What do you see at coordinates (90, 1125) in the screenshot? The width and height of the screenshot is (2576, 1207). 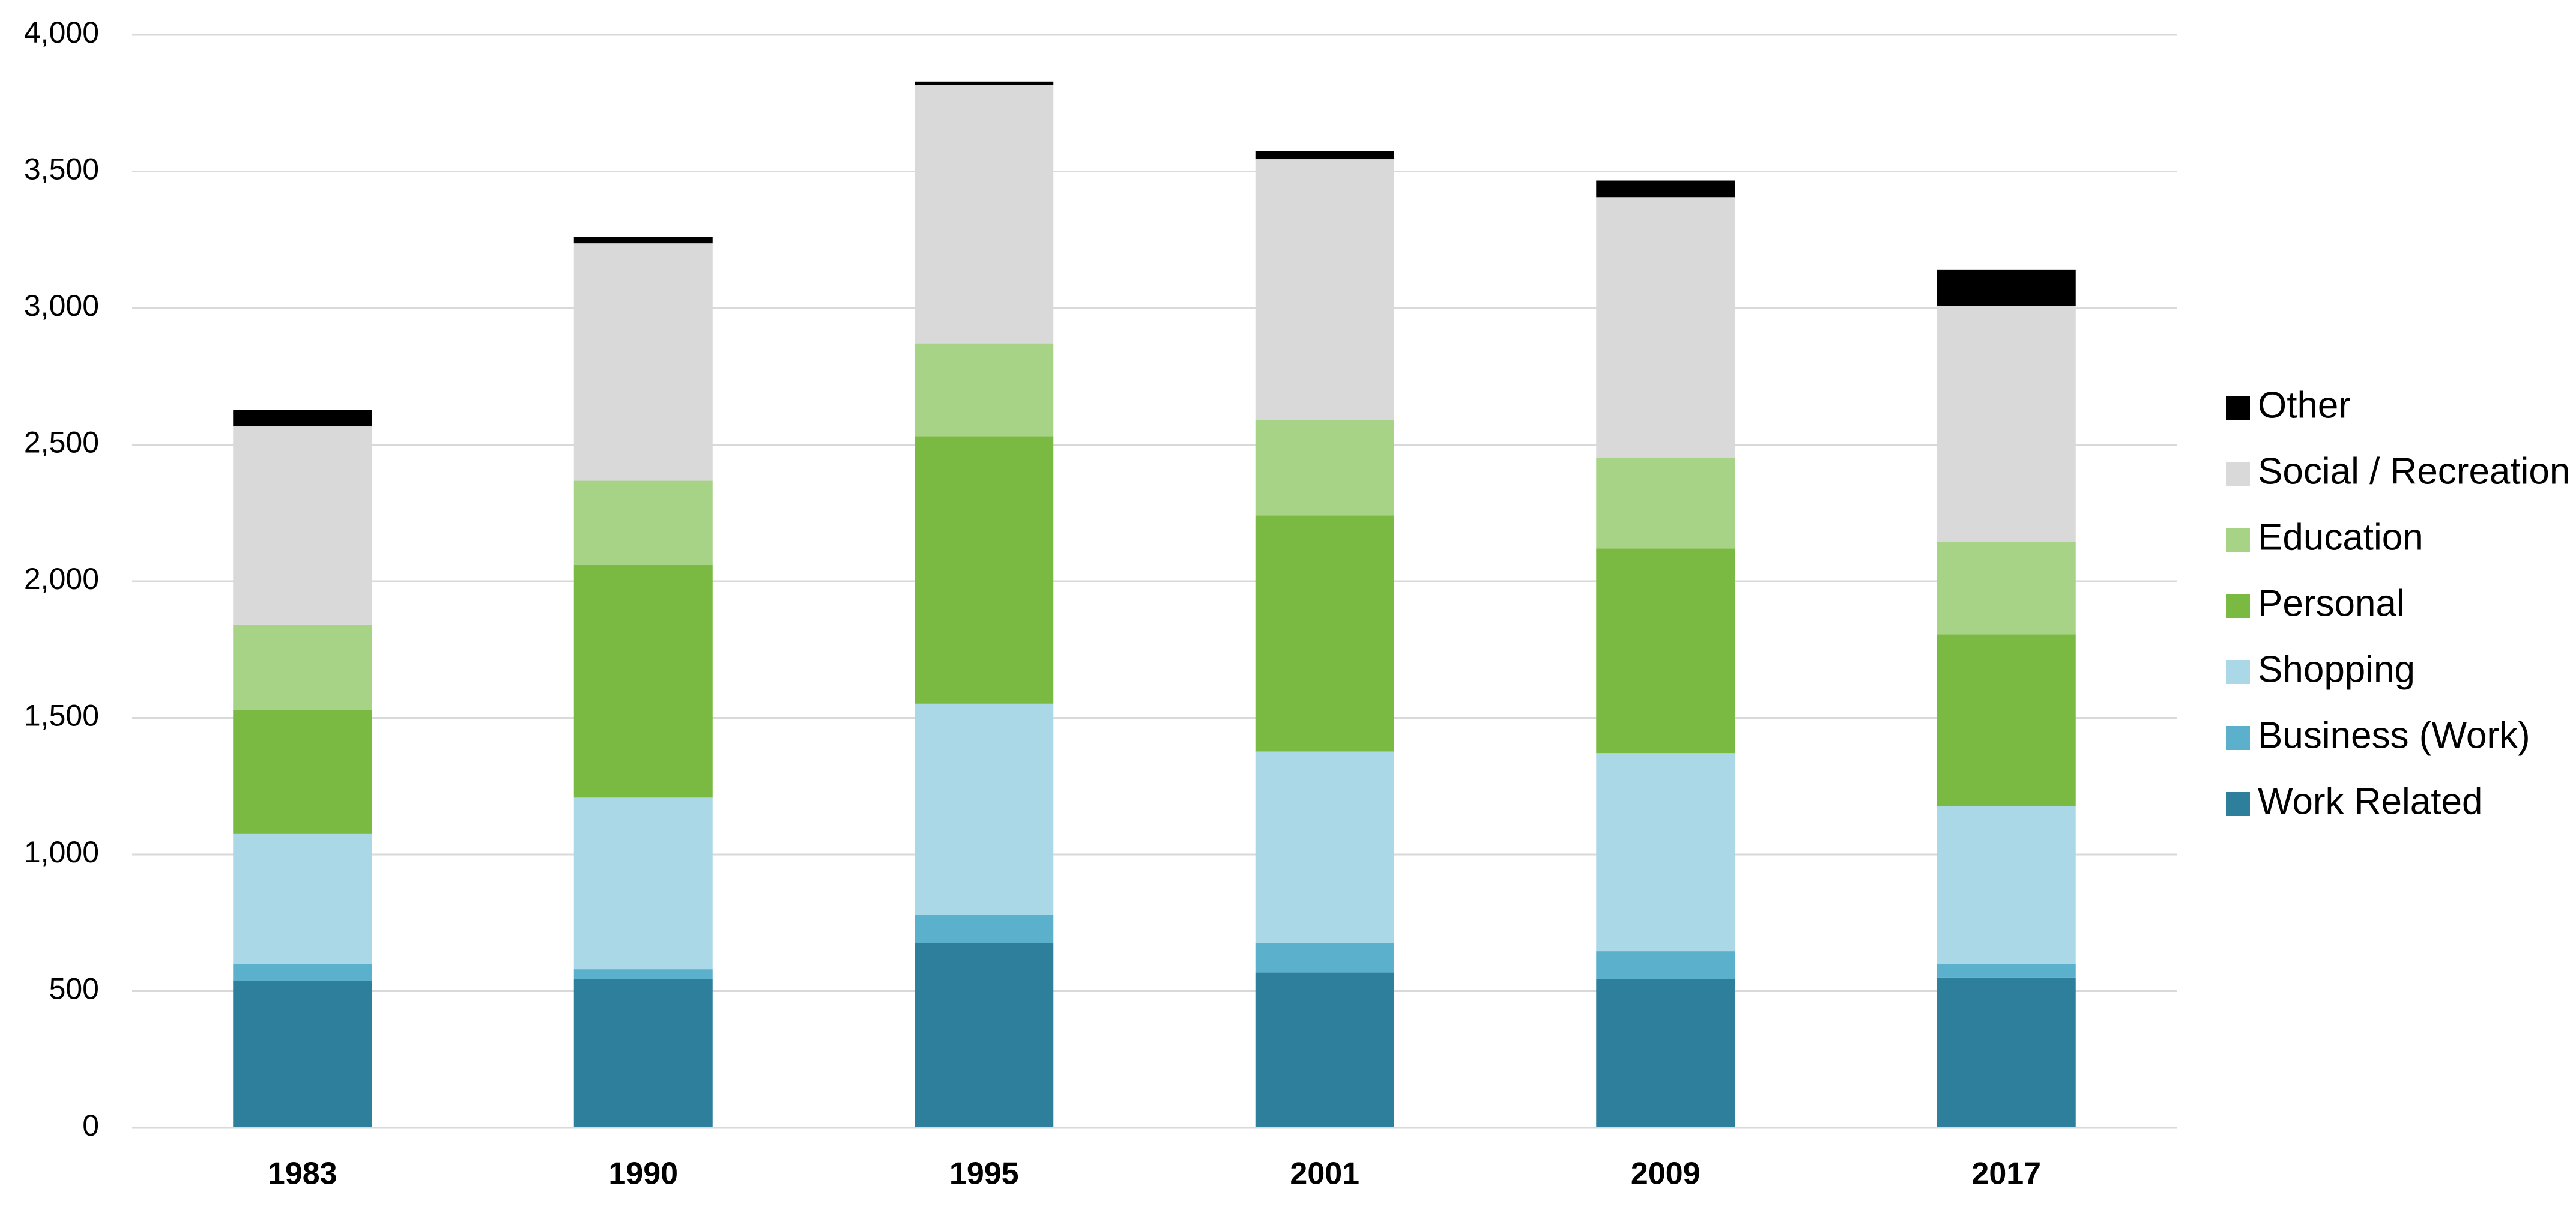 I see `y-tick-label: 0` at bounding box center [90, 1125].